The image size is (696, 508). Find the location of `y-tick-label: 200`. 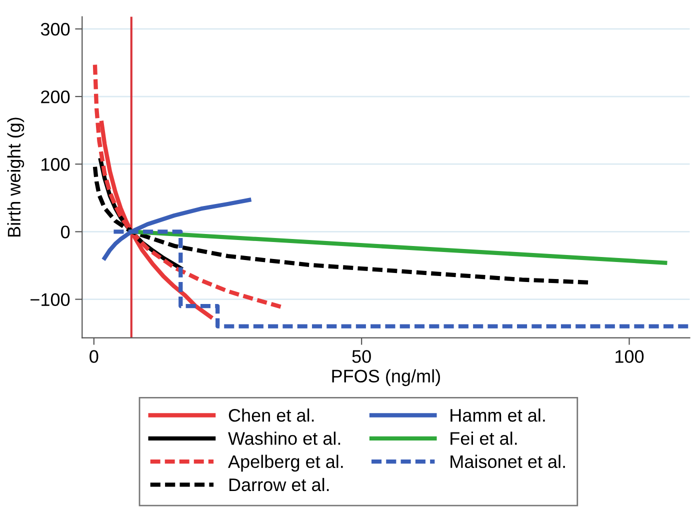

y-tick-label: 200 is located at coordinates (55, 97).